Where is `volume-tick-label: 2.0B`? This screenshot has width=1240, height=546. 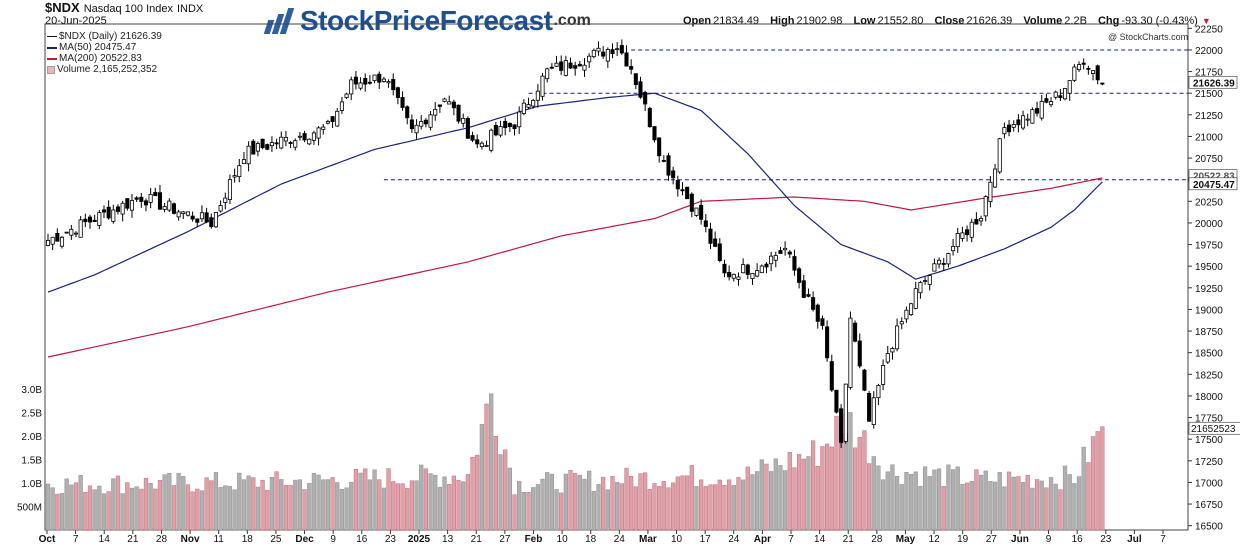 volume-tick-label: 2.0B is located at coordinates (31, 437).